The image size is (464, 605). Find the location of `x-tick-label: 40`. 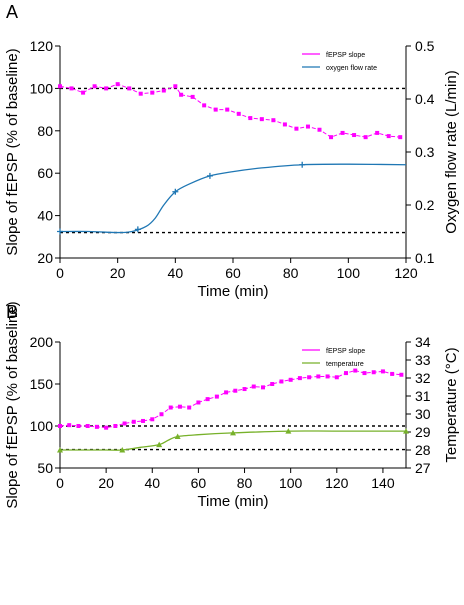

x-tick-label: 40 is located at coordinates (176, 273).